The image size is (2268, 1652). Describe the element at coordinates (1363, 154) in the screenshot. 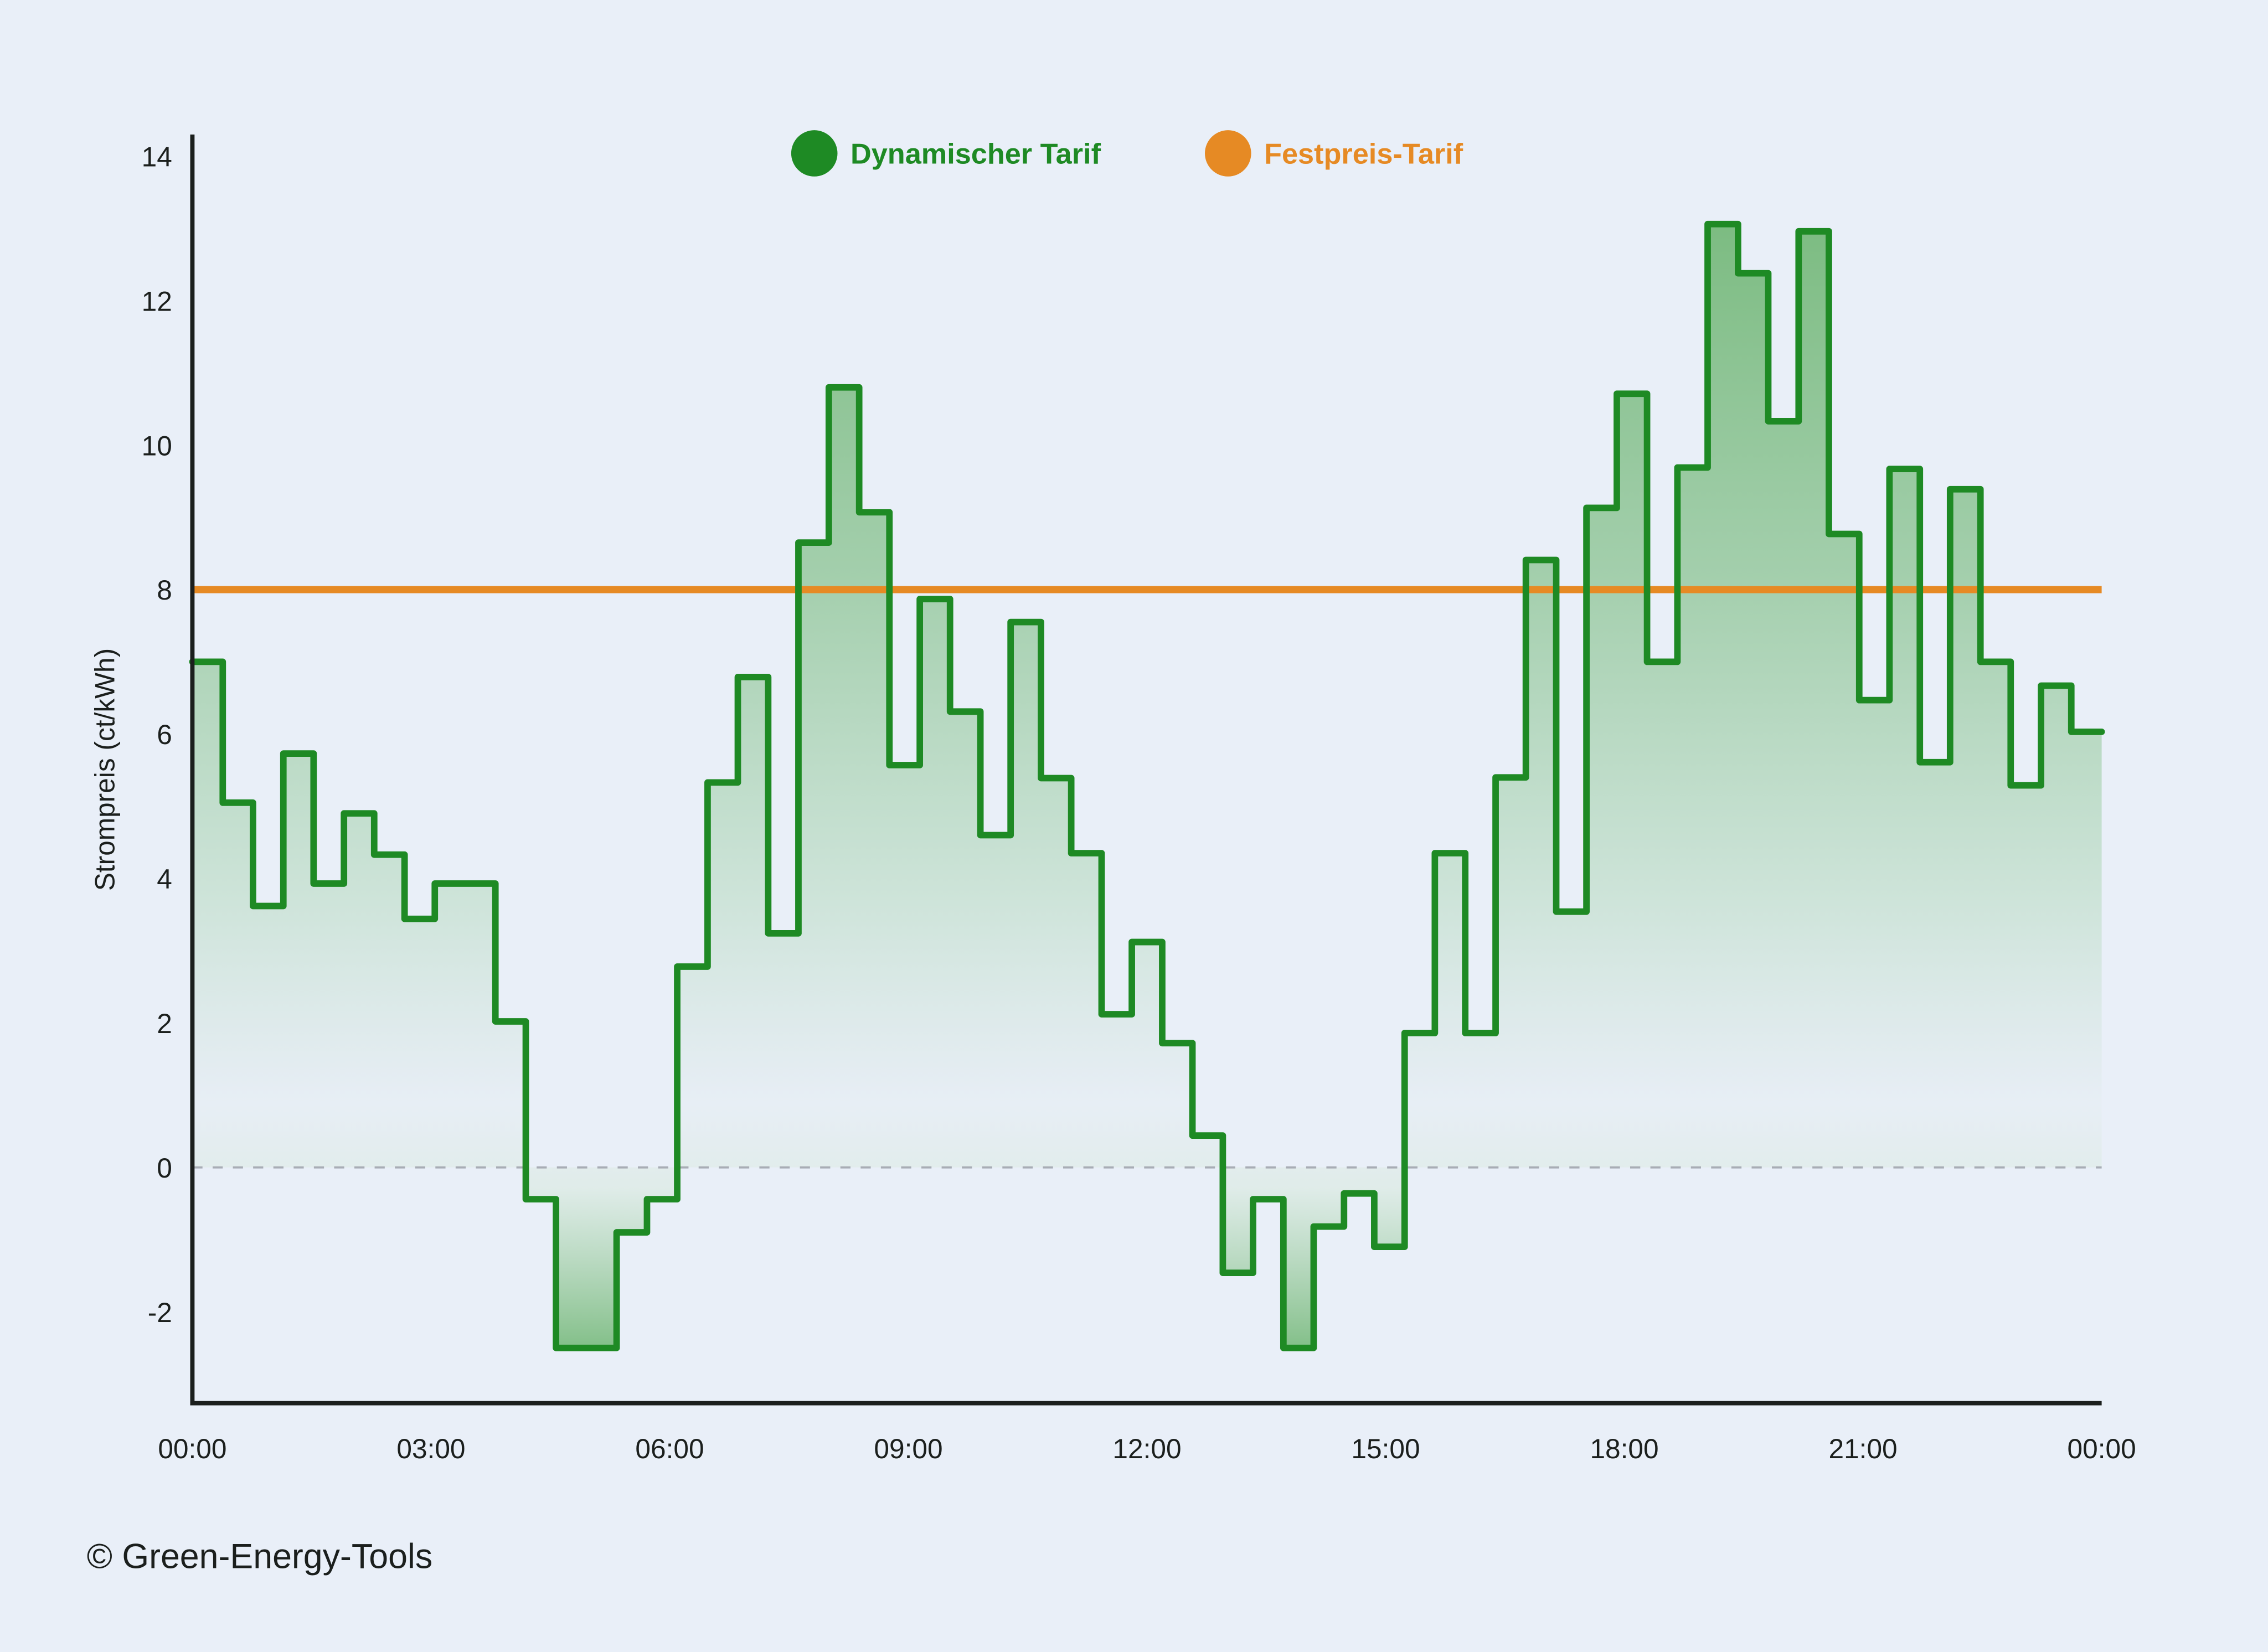

I see `legend-label-fixed: Festpreis-Tarif` at that location.